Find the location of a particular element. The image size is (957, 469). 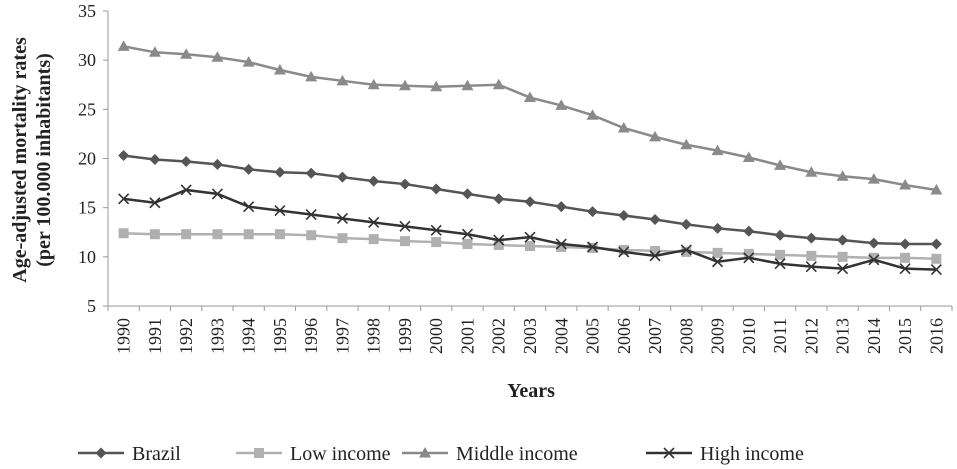

series-low-income is located at coordinates (530, 246).